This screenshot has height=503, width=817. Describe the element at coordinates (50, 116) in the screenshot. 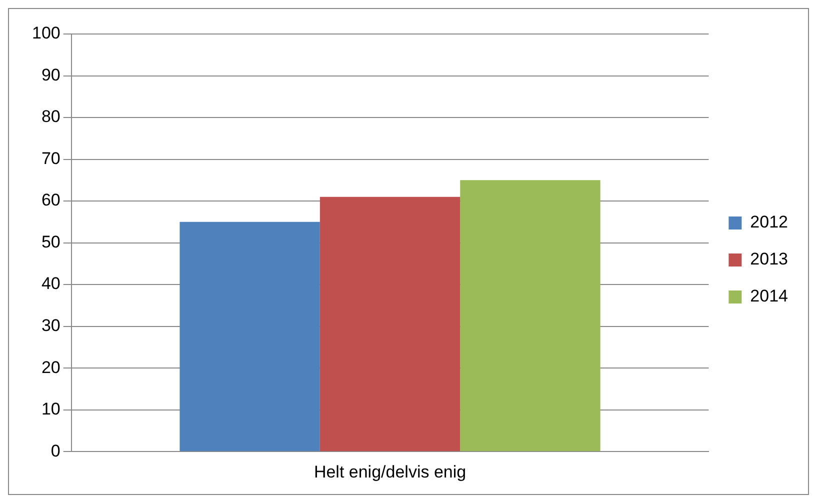

I see `y-tick-label: 80` at that location.